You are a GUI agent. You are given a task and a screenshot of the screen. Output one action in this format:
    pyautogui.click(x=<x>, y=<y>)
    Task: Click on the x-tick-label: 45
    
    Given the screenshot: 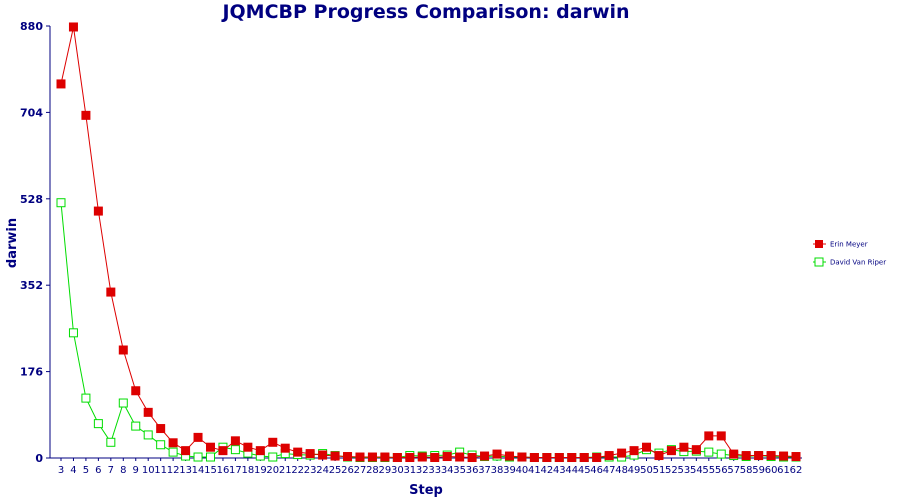 What is the action you would take?
    pyautogui.click(x=584, y=470)
    